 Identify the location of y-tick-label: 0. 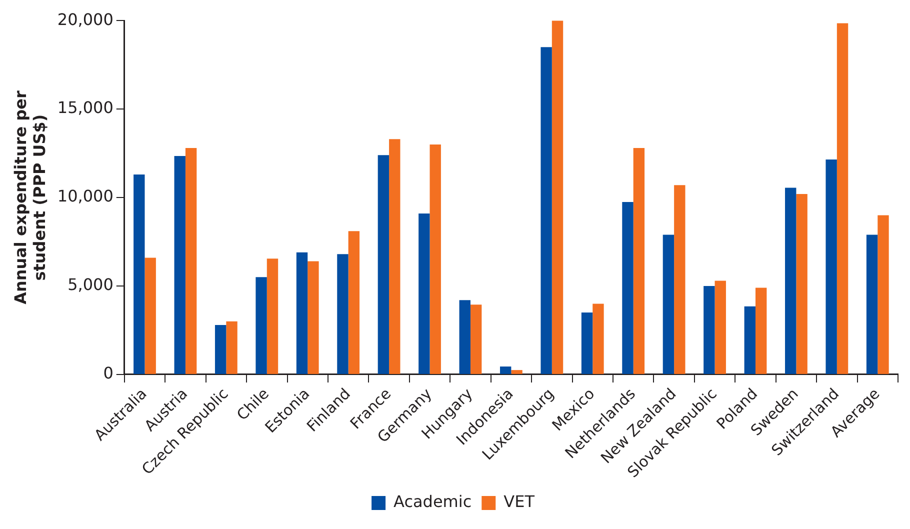
(108, 373).